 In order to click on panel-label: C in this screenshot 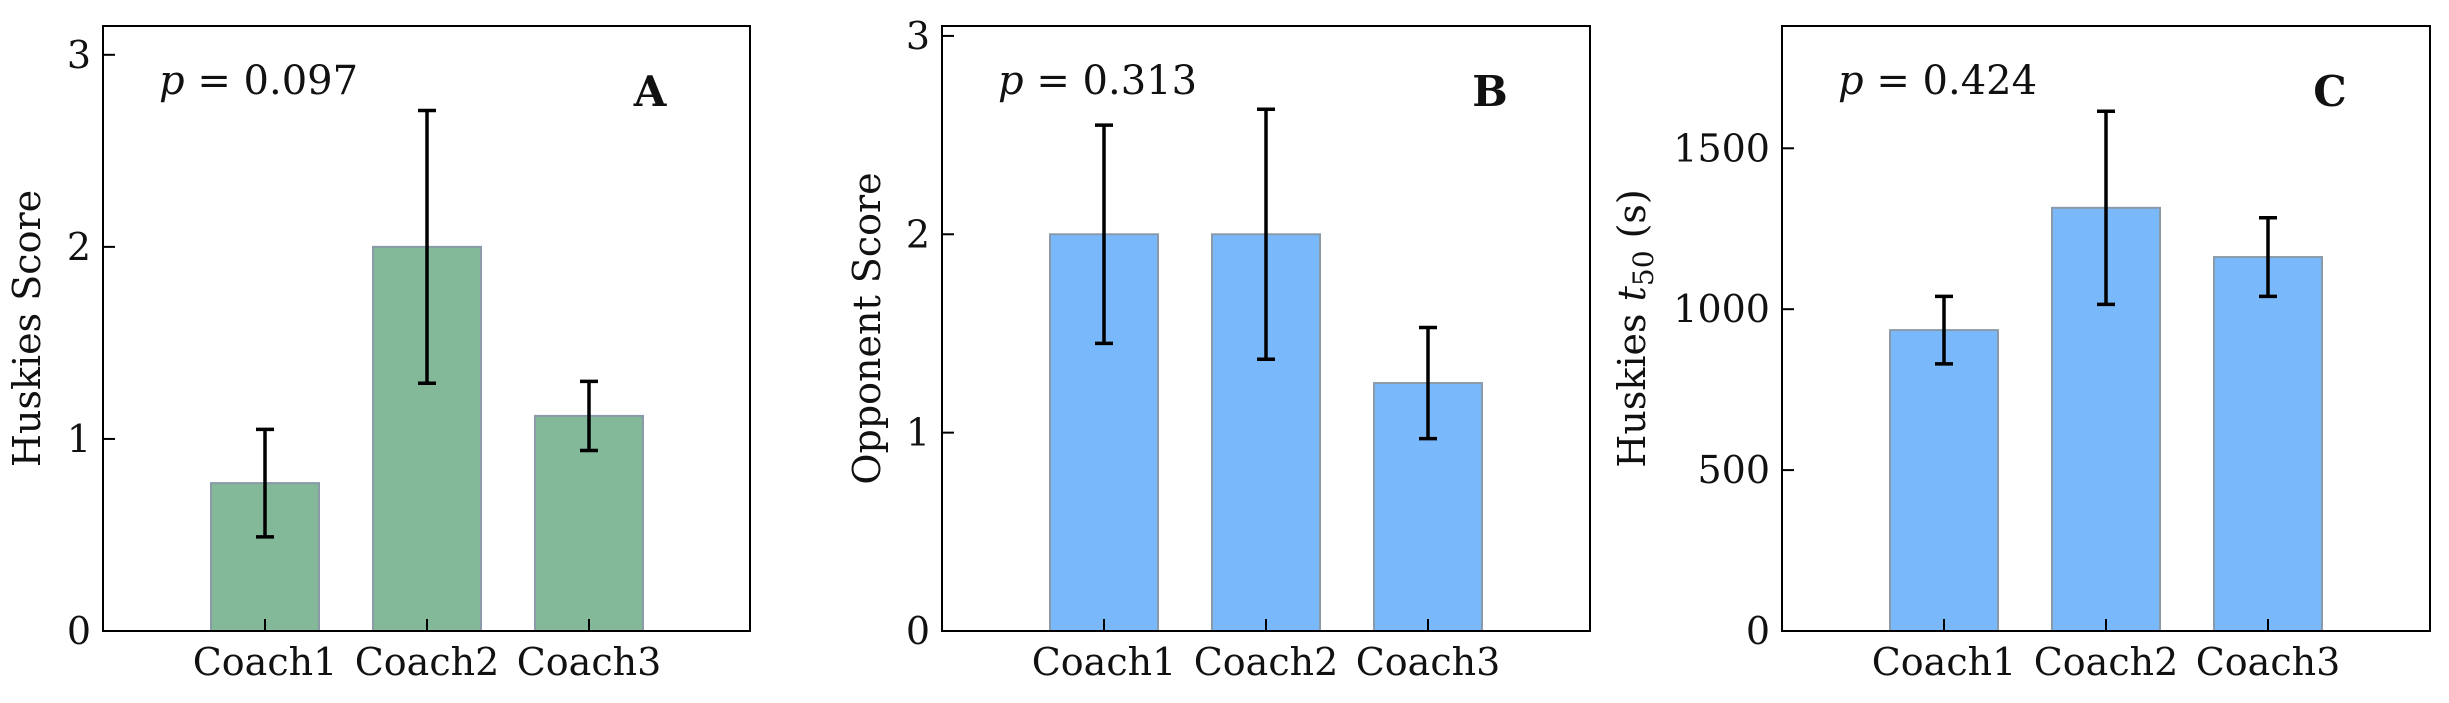, I will do `click(2329, 91)`.